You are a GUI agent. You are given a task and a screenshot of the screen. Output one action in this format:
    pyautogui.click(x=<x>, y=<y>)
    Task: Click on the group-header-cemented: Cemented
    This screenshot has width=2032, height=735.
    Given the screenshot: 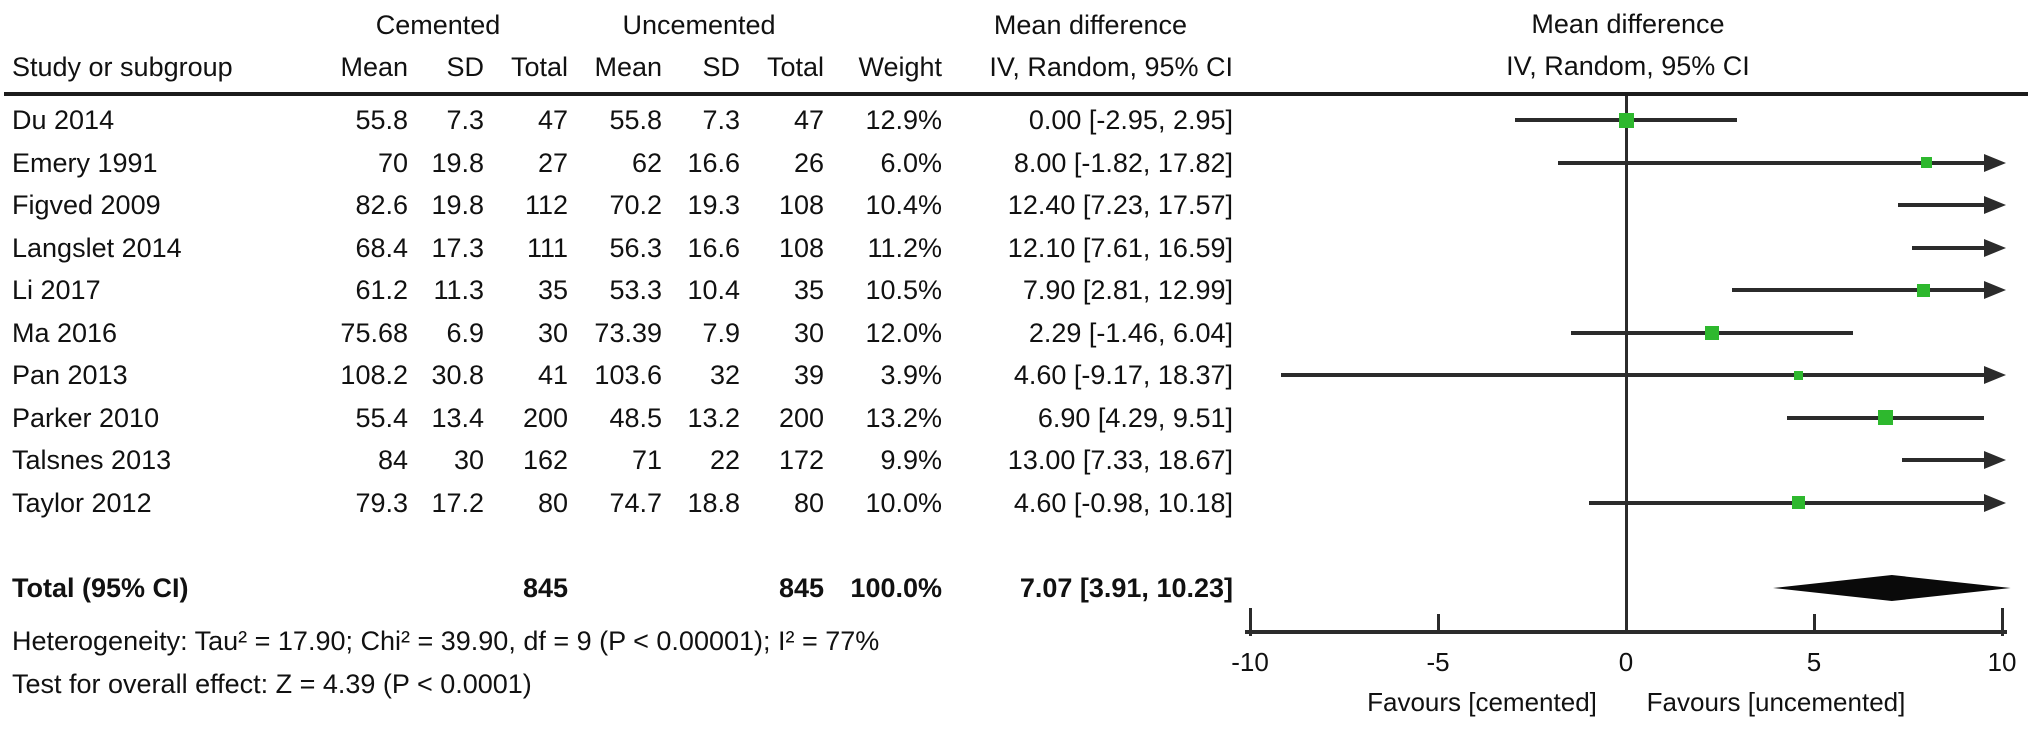 What is the action you would take?
    pyautogui.click(x=438, y=25)
    